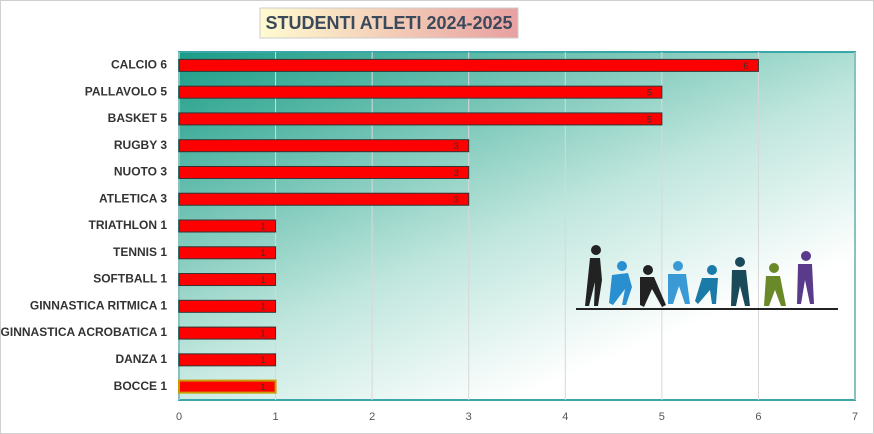 The height and width of the screenshot is (434, 874). Describe the element at coordinates (855, 417) in the screenshot. I see `x-tick-label: 7` at that location.